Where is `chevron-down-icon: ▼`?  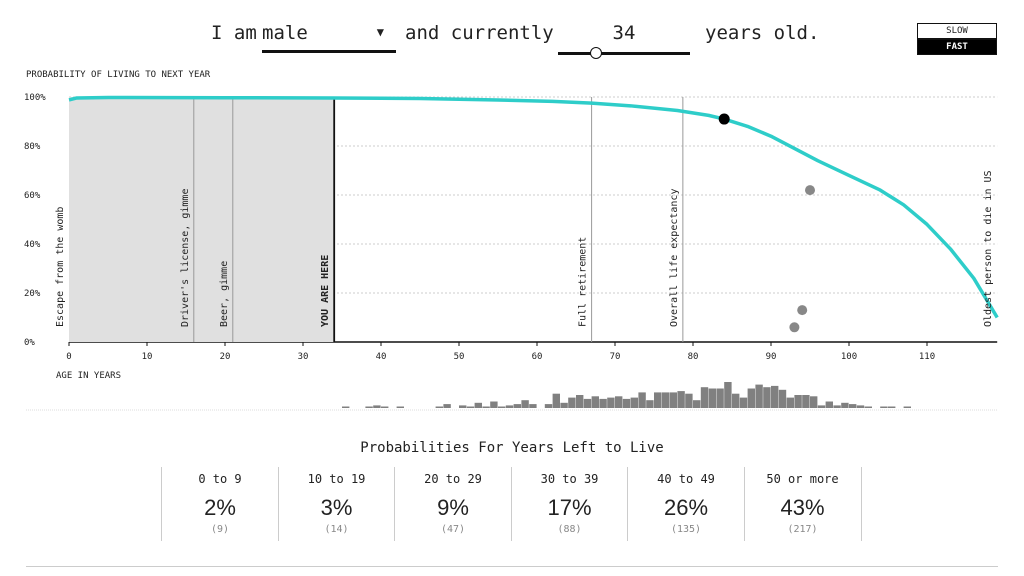
chevron-down-icon: ▼ is located at coordinates (380, 32).